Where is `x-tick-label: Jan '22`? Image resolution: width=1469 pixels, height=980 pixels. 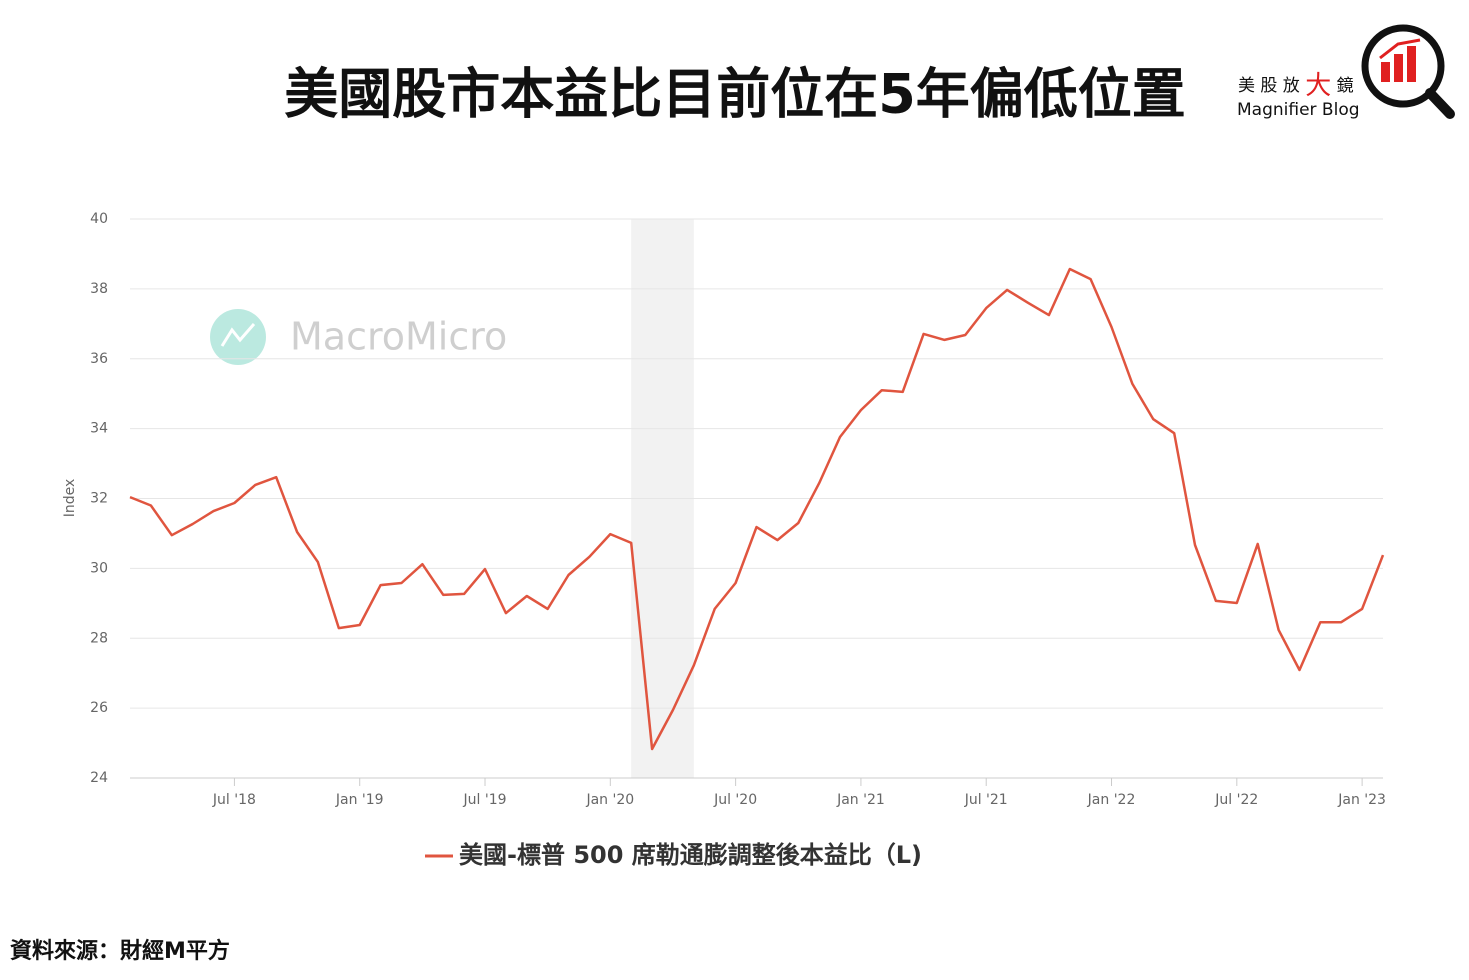
x-tick-label: Jan '22 is located at coordinates (1111, 800).